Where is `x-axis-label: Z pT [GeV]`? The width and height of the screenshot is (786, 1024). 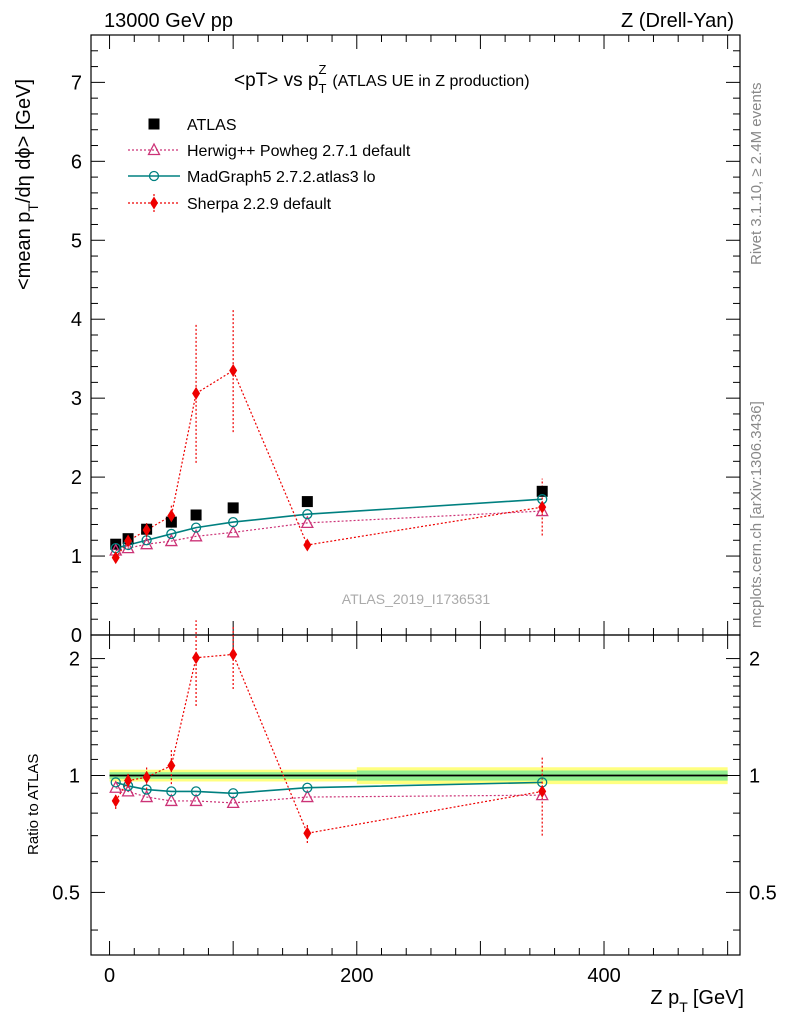
x-axis-label: Z pT [GeV] is located at coordinates (697, 1001).